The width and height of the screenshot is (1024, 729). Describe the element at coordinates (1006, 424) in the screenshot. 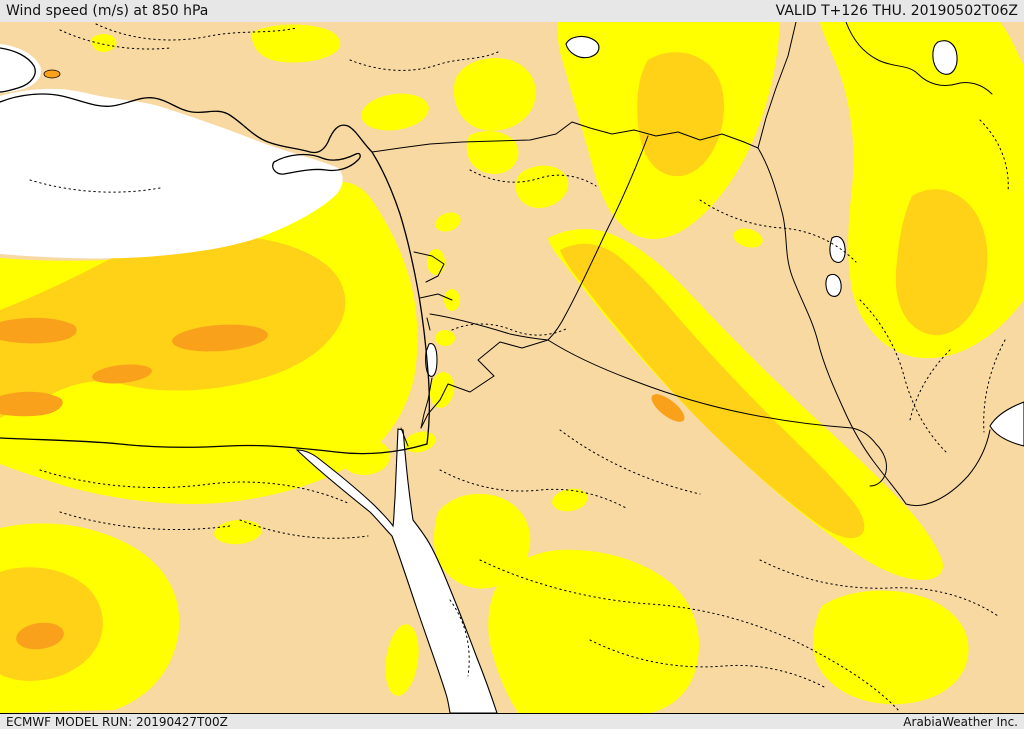

I see `persian-gulf-edge` at that location.